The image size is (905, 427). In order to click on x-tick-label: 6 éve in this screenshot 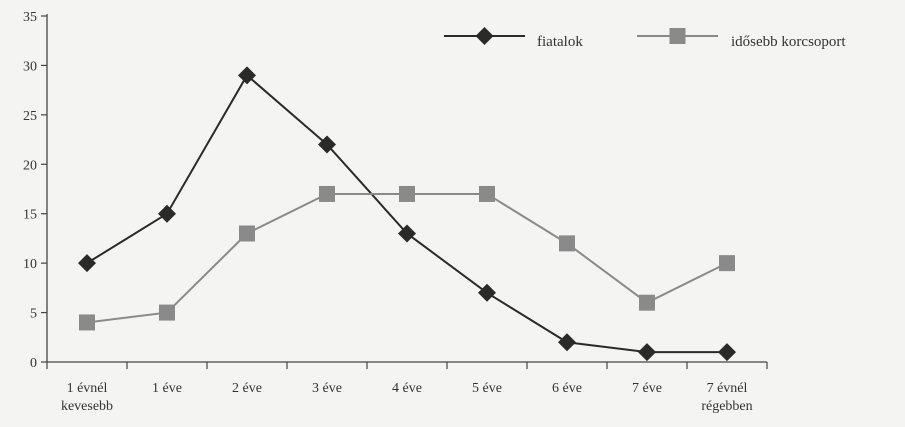, I will do `click(567, 388)`.